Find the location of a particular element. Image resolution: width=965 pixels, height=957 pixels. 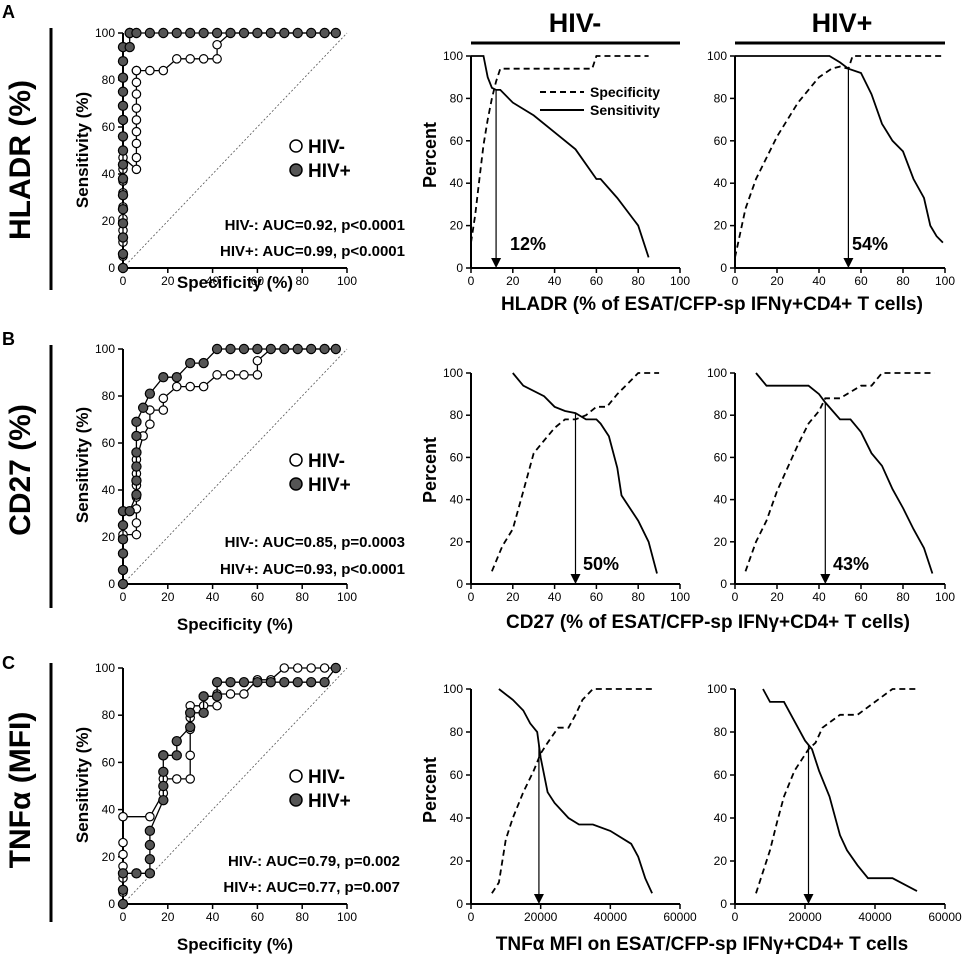

a-roc-x-tick-label: 0 is located at coordinates (123, 281).